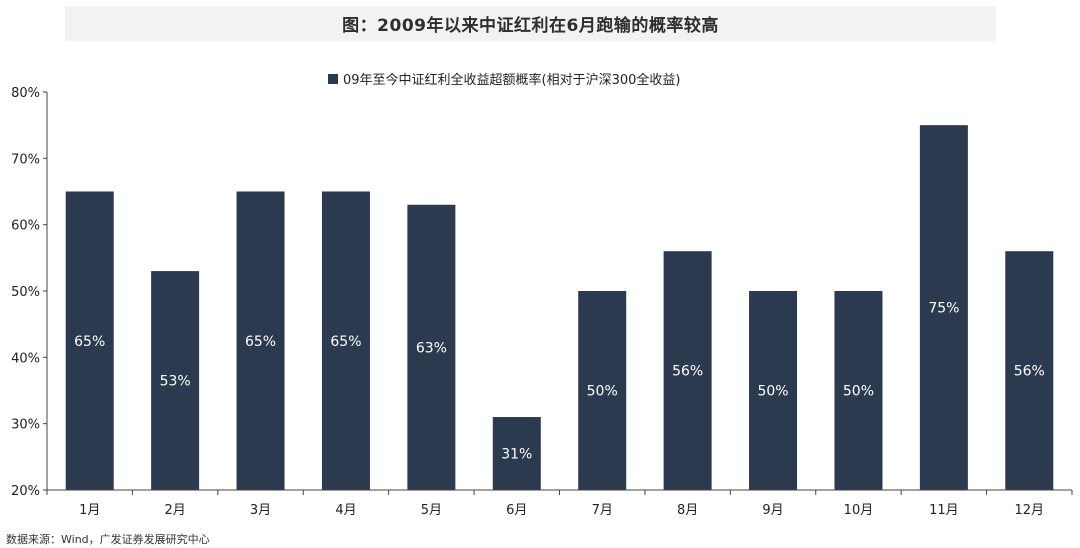 This screenshot has height=548, width=1080. What do you see at coordinates (333, 79) in the screenshot?
I see `legend-swatch` at bounding box center [333, 79].